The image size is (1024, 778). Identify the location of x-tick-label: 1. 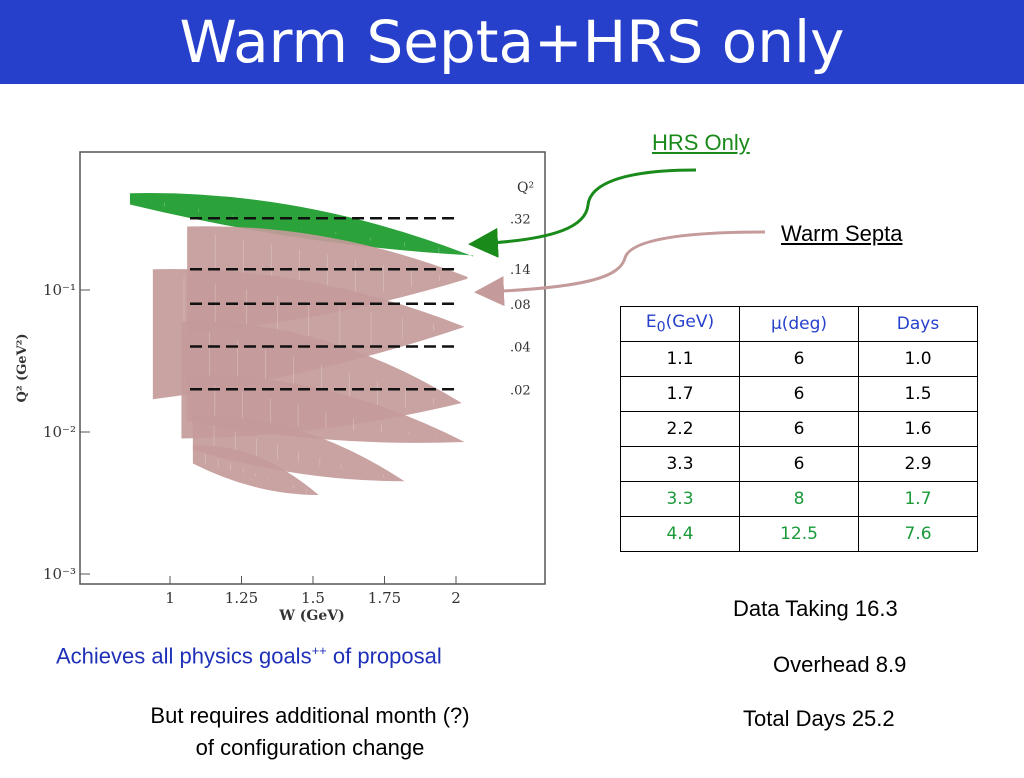
(170, 598).